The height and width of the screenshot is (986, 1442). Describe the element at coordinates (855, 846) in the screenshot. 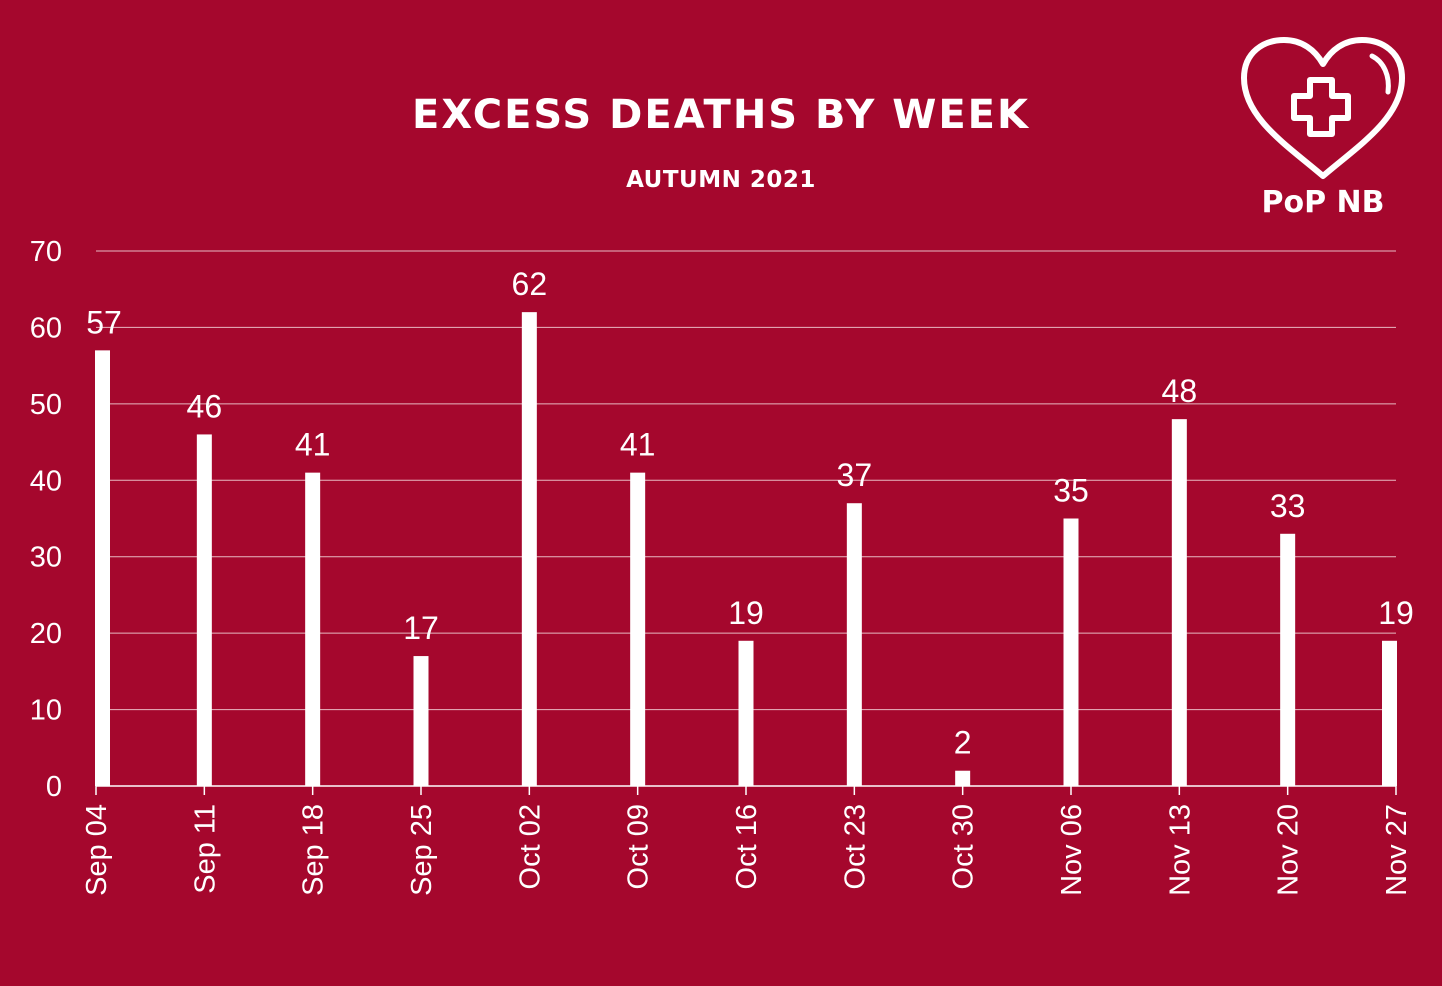

I see `x-tick-label: Oct 23` at that location.